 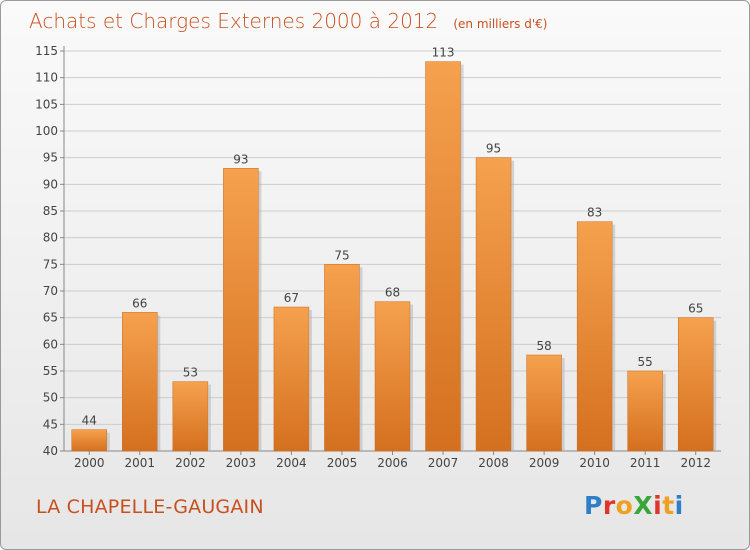 I want to click on x-tick-label: 2003, so click(x=241, y=463).